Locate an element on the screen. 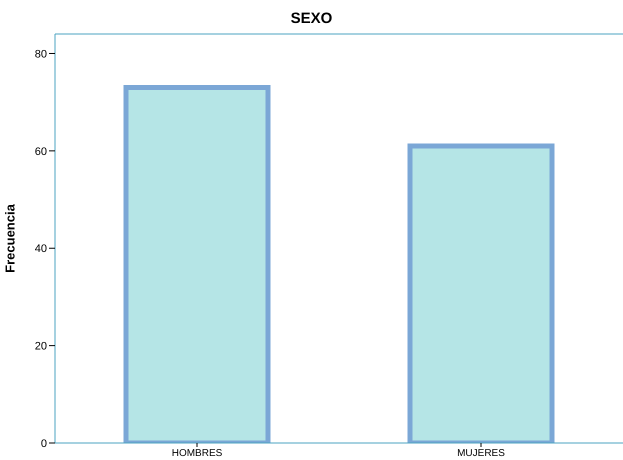 This screenshot has height=460, width=623. y-tick-label: 80 is located at coordinates (40, 54).